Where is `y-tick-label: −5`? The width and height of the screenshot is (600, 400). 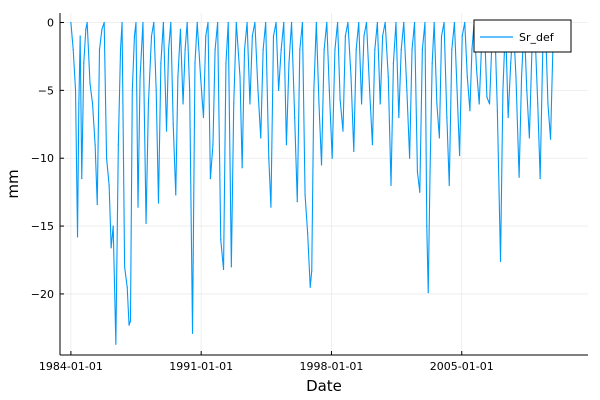 y-tick-label: −5 is located at coordinates (46, 90).